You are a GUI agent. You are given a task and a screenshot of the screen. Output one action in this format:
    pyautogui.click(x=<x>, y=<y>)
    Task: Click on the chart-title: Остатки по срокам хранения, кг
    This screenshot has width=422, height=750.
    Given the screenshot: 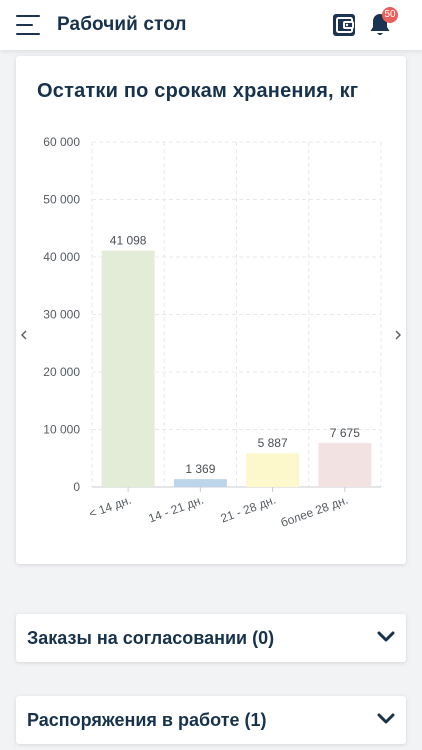 What is the action you would take?
    pyautogui.click(x=198, y=91)
    